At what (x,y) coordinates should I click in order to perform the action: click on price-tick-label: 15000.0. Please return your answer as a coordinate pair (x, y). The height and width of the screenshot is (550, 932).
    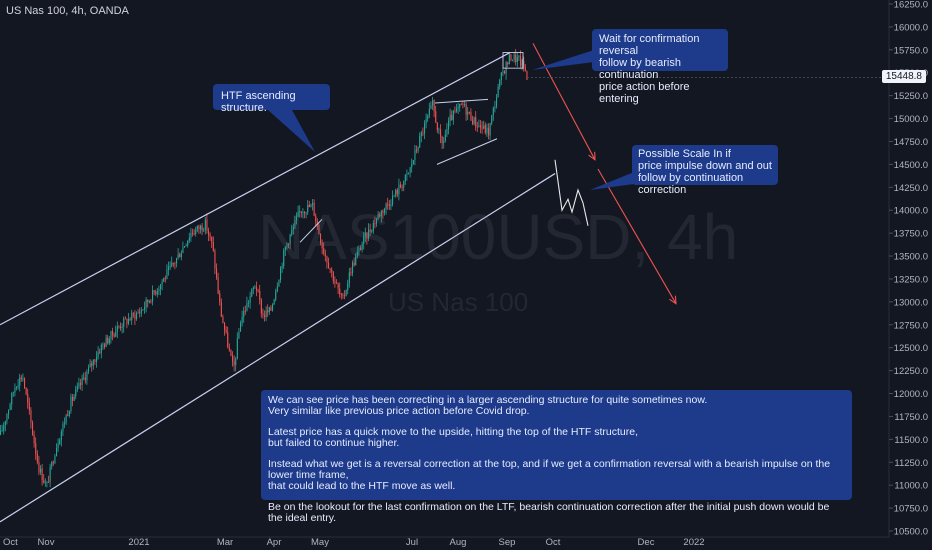
    Looking at the image, I should click on (911, 119).